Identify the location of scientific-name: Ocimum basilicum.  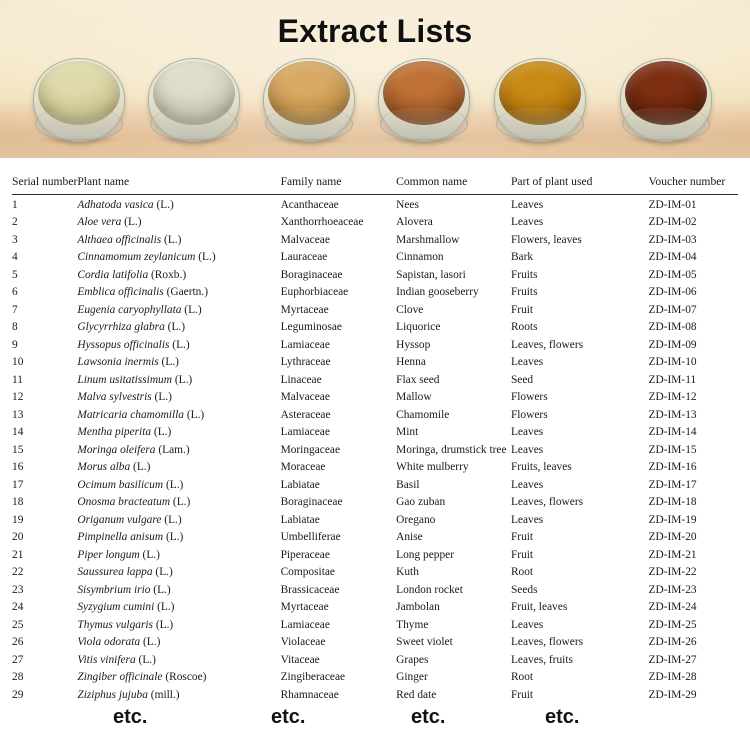
(120, 484).